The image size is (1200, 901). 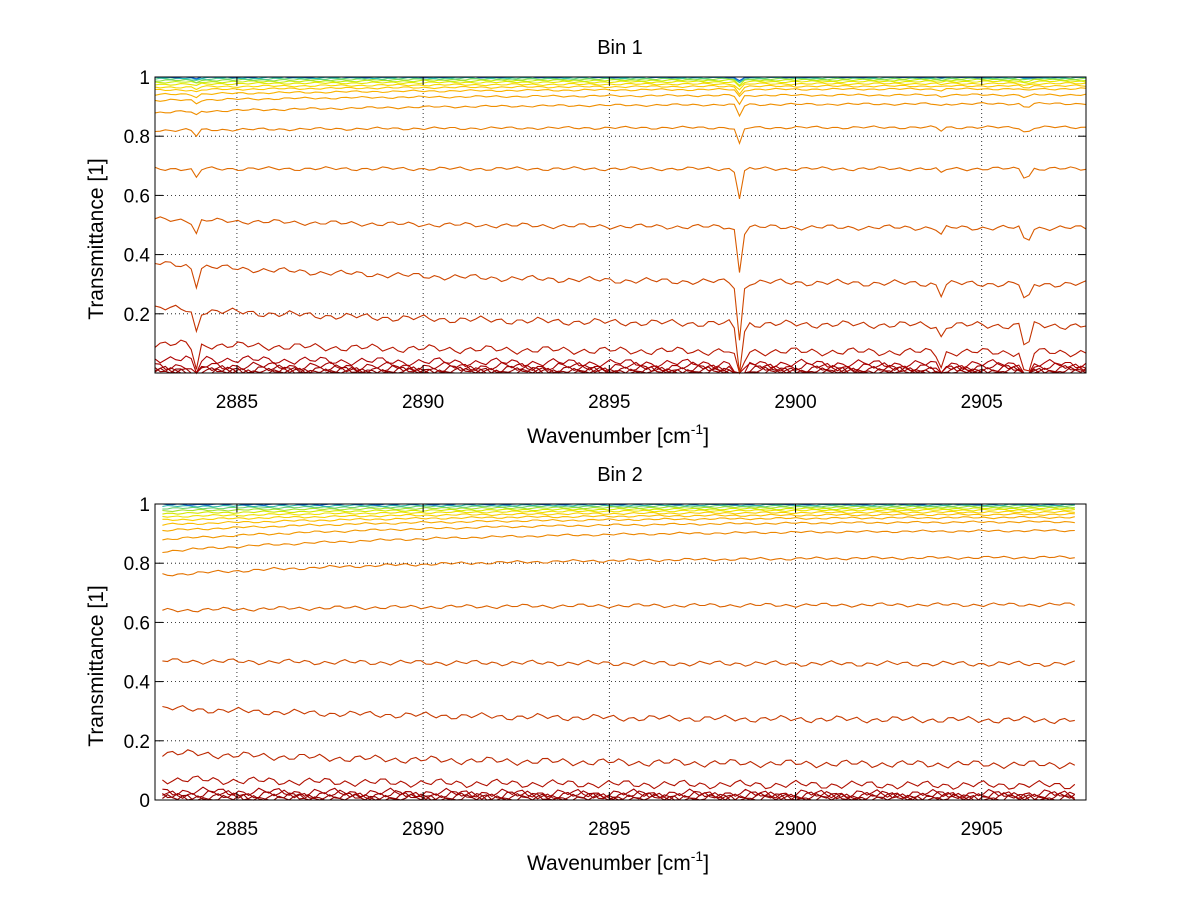 I want to click on chart-title: Bin 1, so click(x=620, y=48).